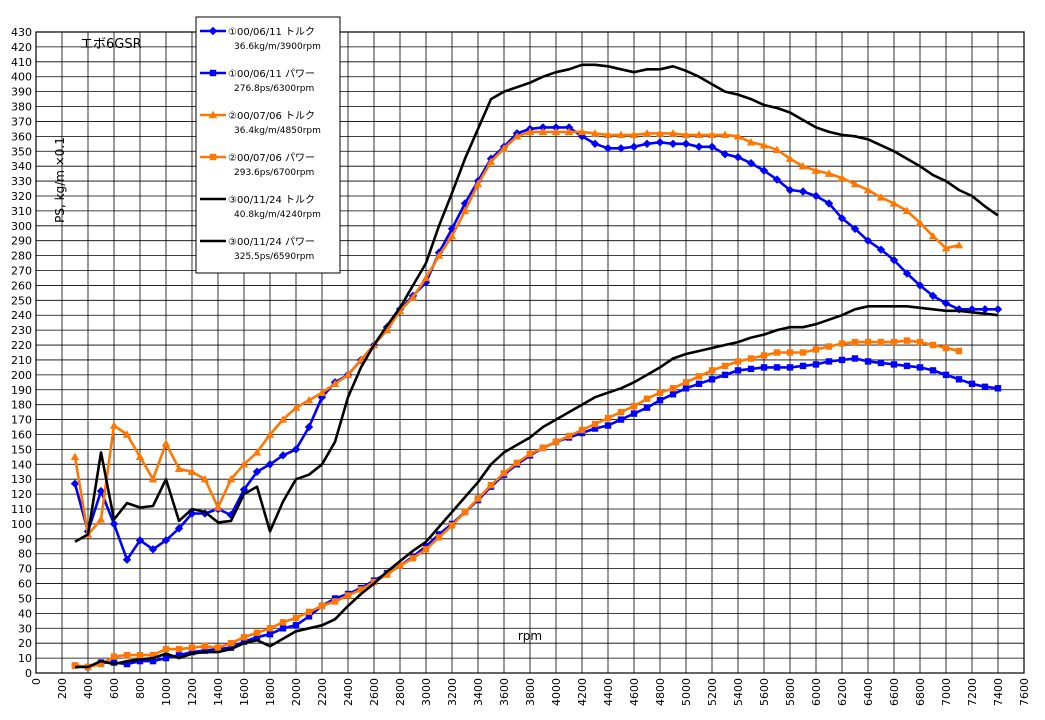 Image resolution: width=1045 pixels, height=720 pixels. I want to click on legend-series-name: ③00/11/24 パワー, so click(271, 242).